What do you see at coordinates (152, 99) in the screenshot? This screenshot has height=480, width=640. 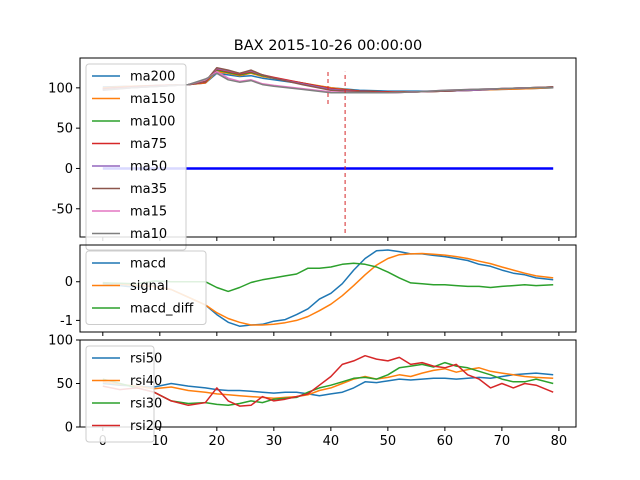 I see `legend-label-ma150: ma150` at bounding box center [152, 99].